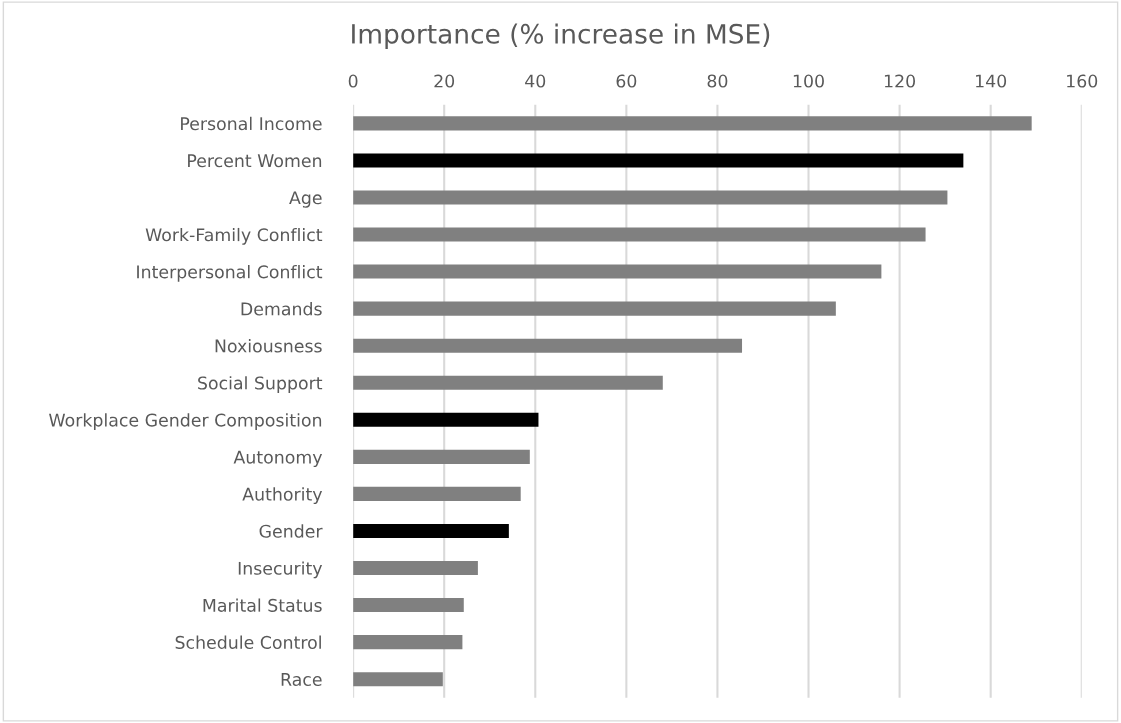 Image resolution: width=1121 pixels, height=723 pixels. What do you see at coordinates (444, 81) in the screenshot?
I see `x-tick-label: 20` at bounding box center [444, 81].